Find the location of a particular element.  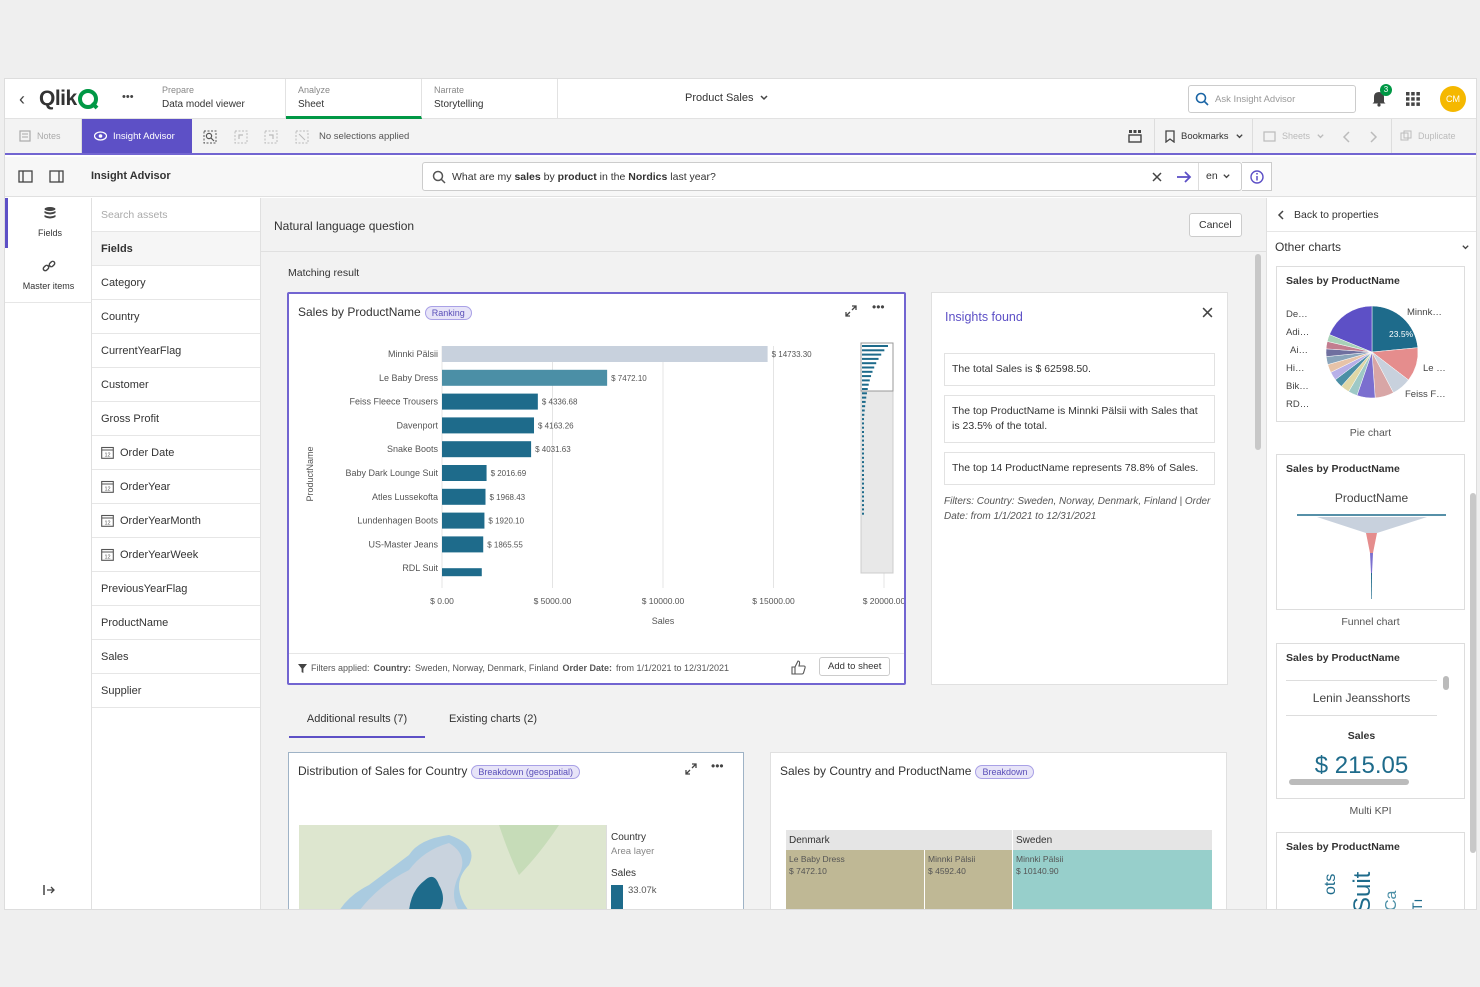

field-item: ProductName is located at coordinates (176, 623).